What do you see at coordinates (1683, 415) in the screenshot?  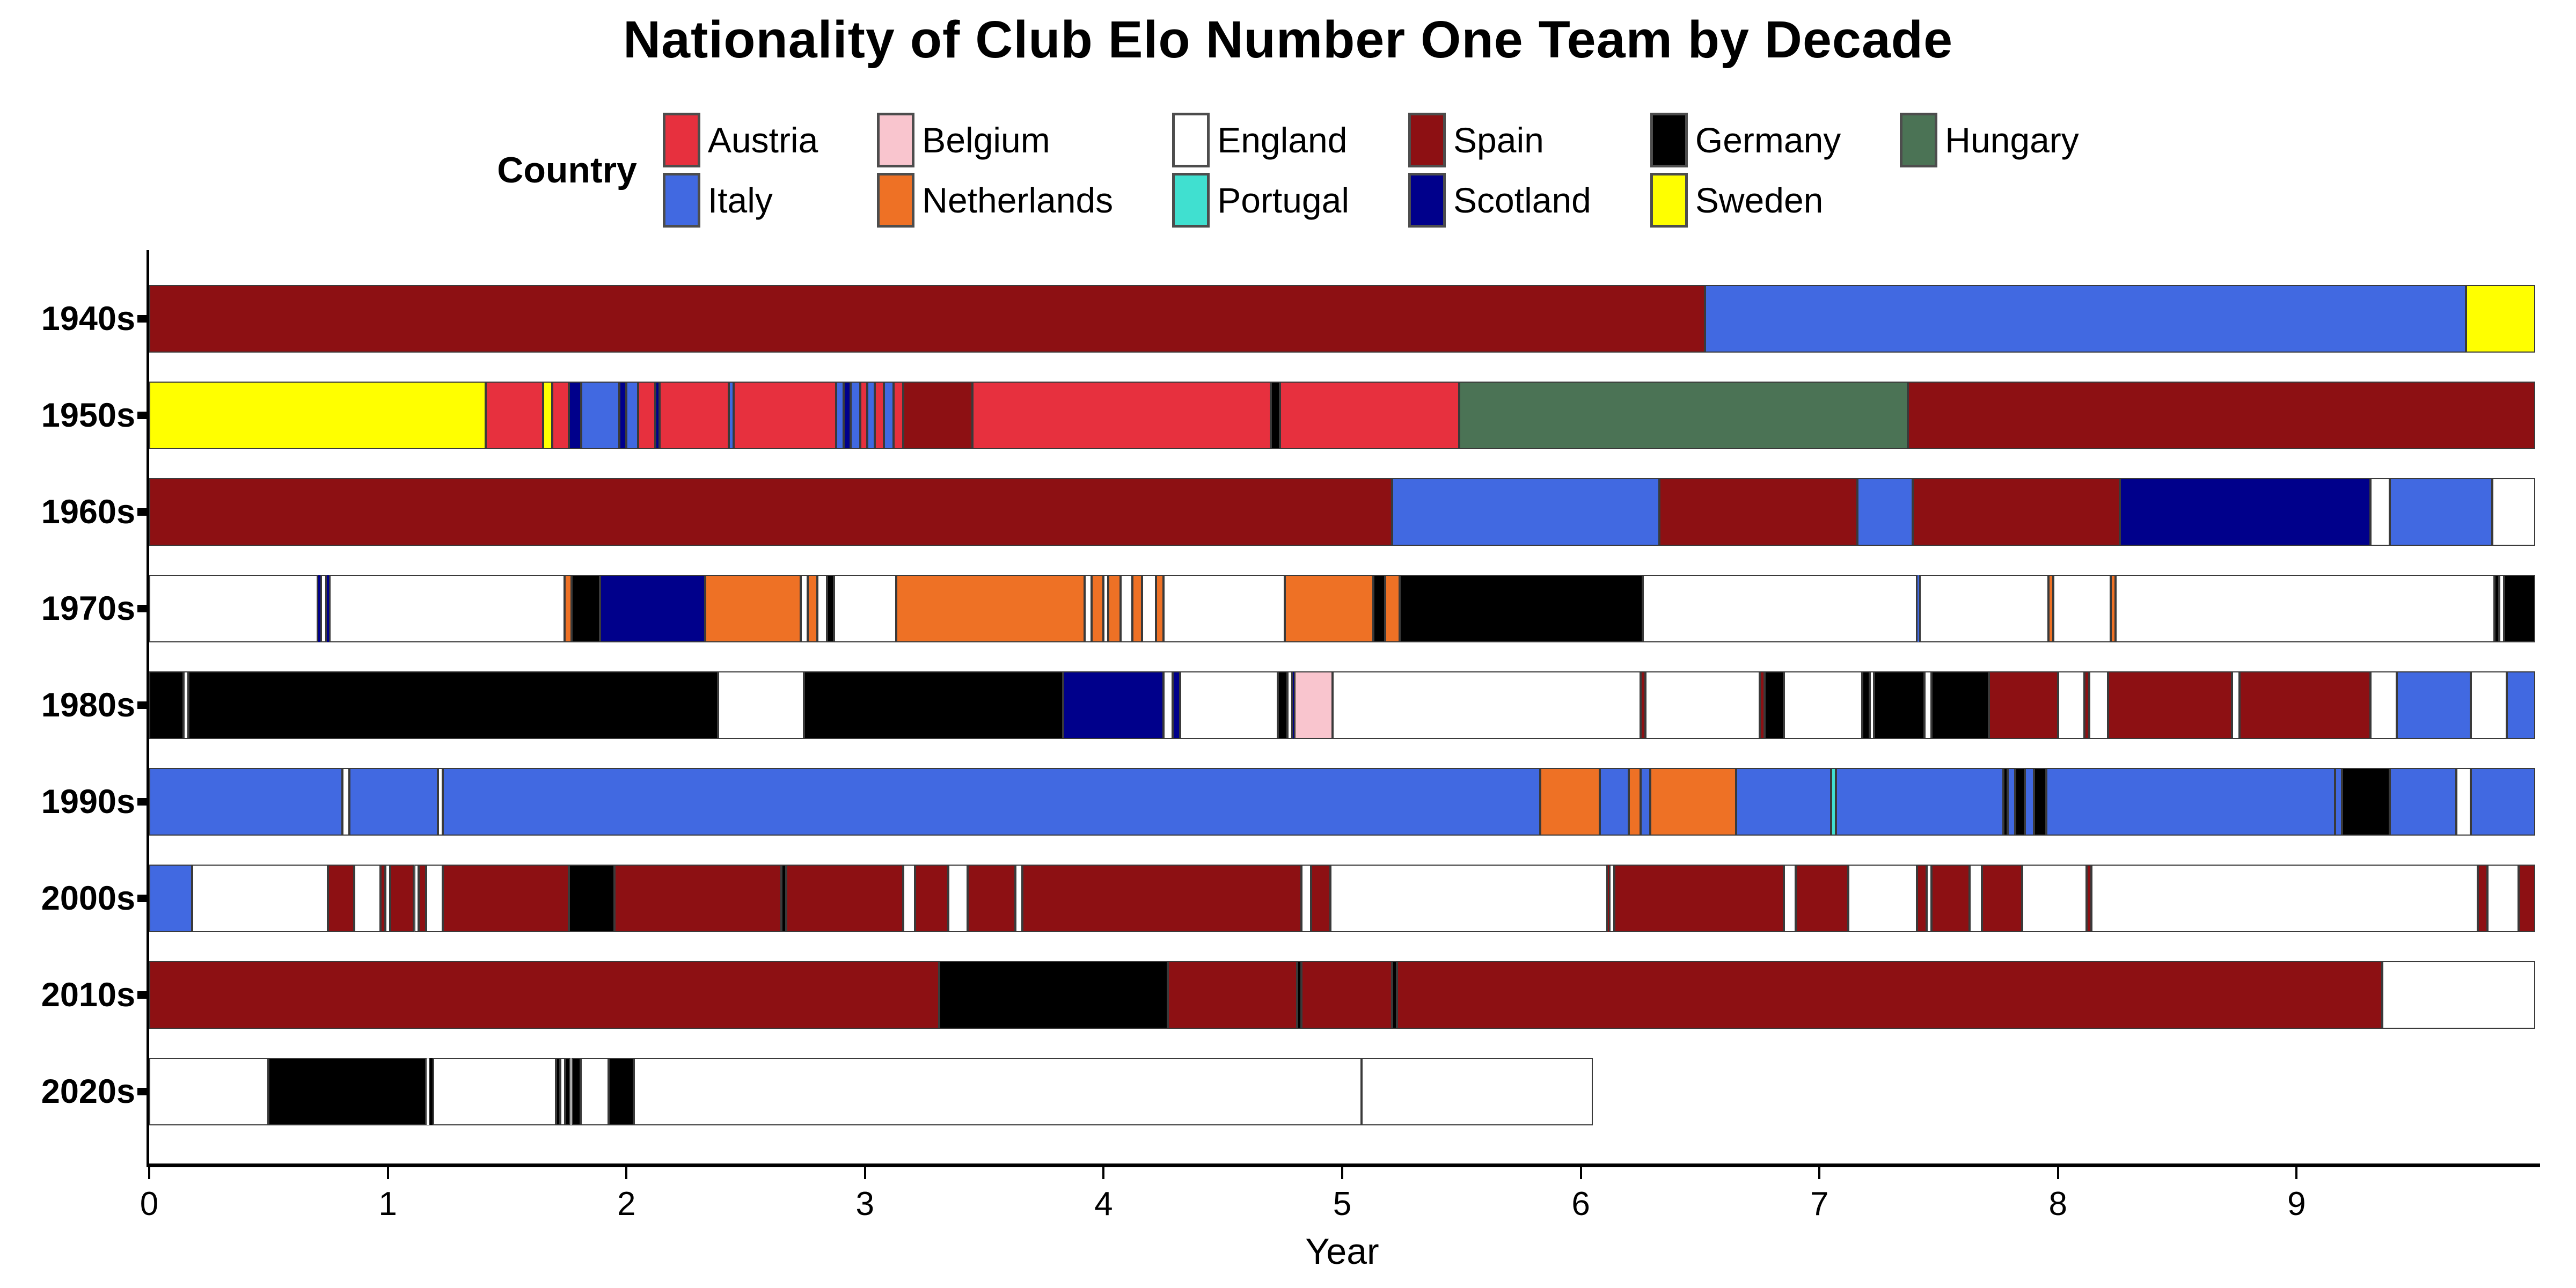 I see `bar-segment-hungary` at bounding box center [1683, 415].